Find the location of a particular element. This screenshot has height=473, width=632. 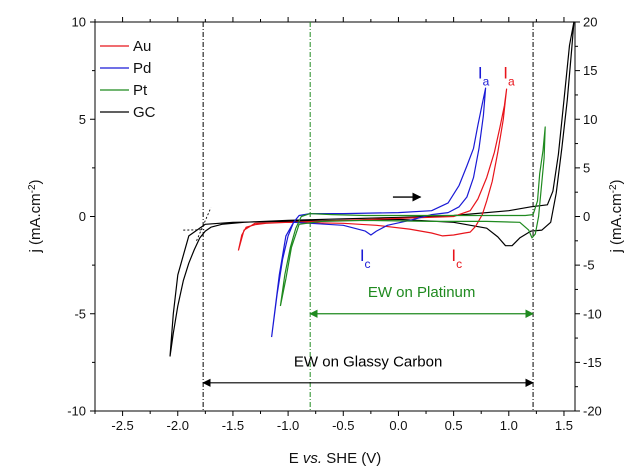

ew-label-ew-on-platinum: EW on Platinum is located at coordinates (422, 292).